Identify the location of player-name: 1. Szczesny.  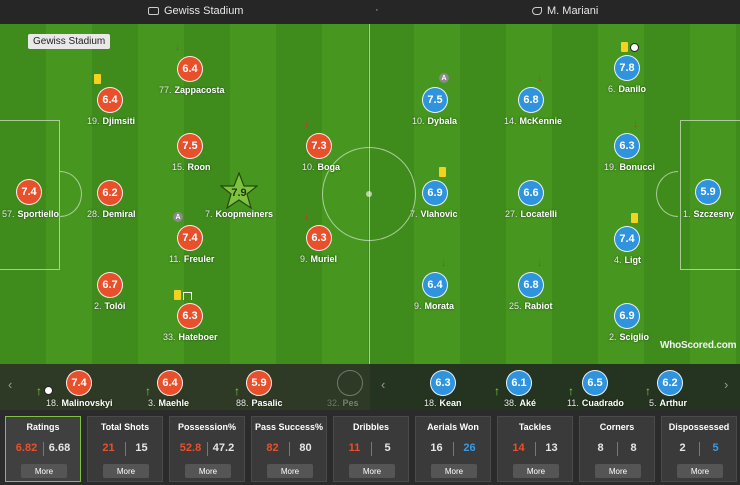
(709, 214).